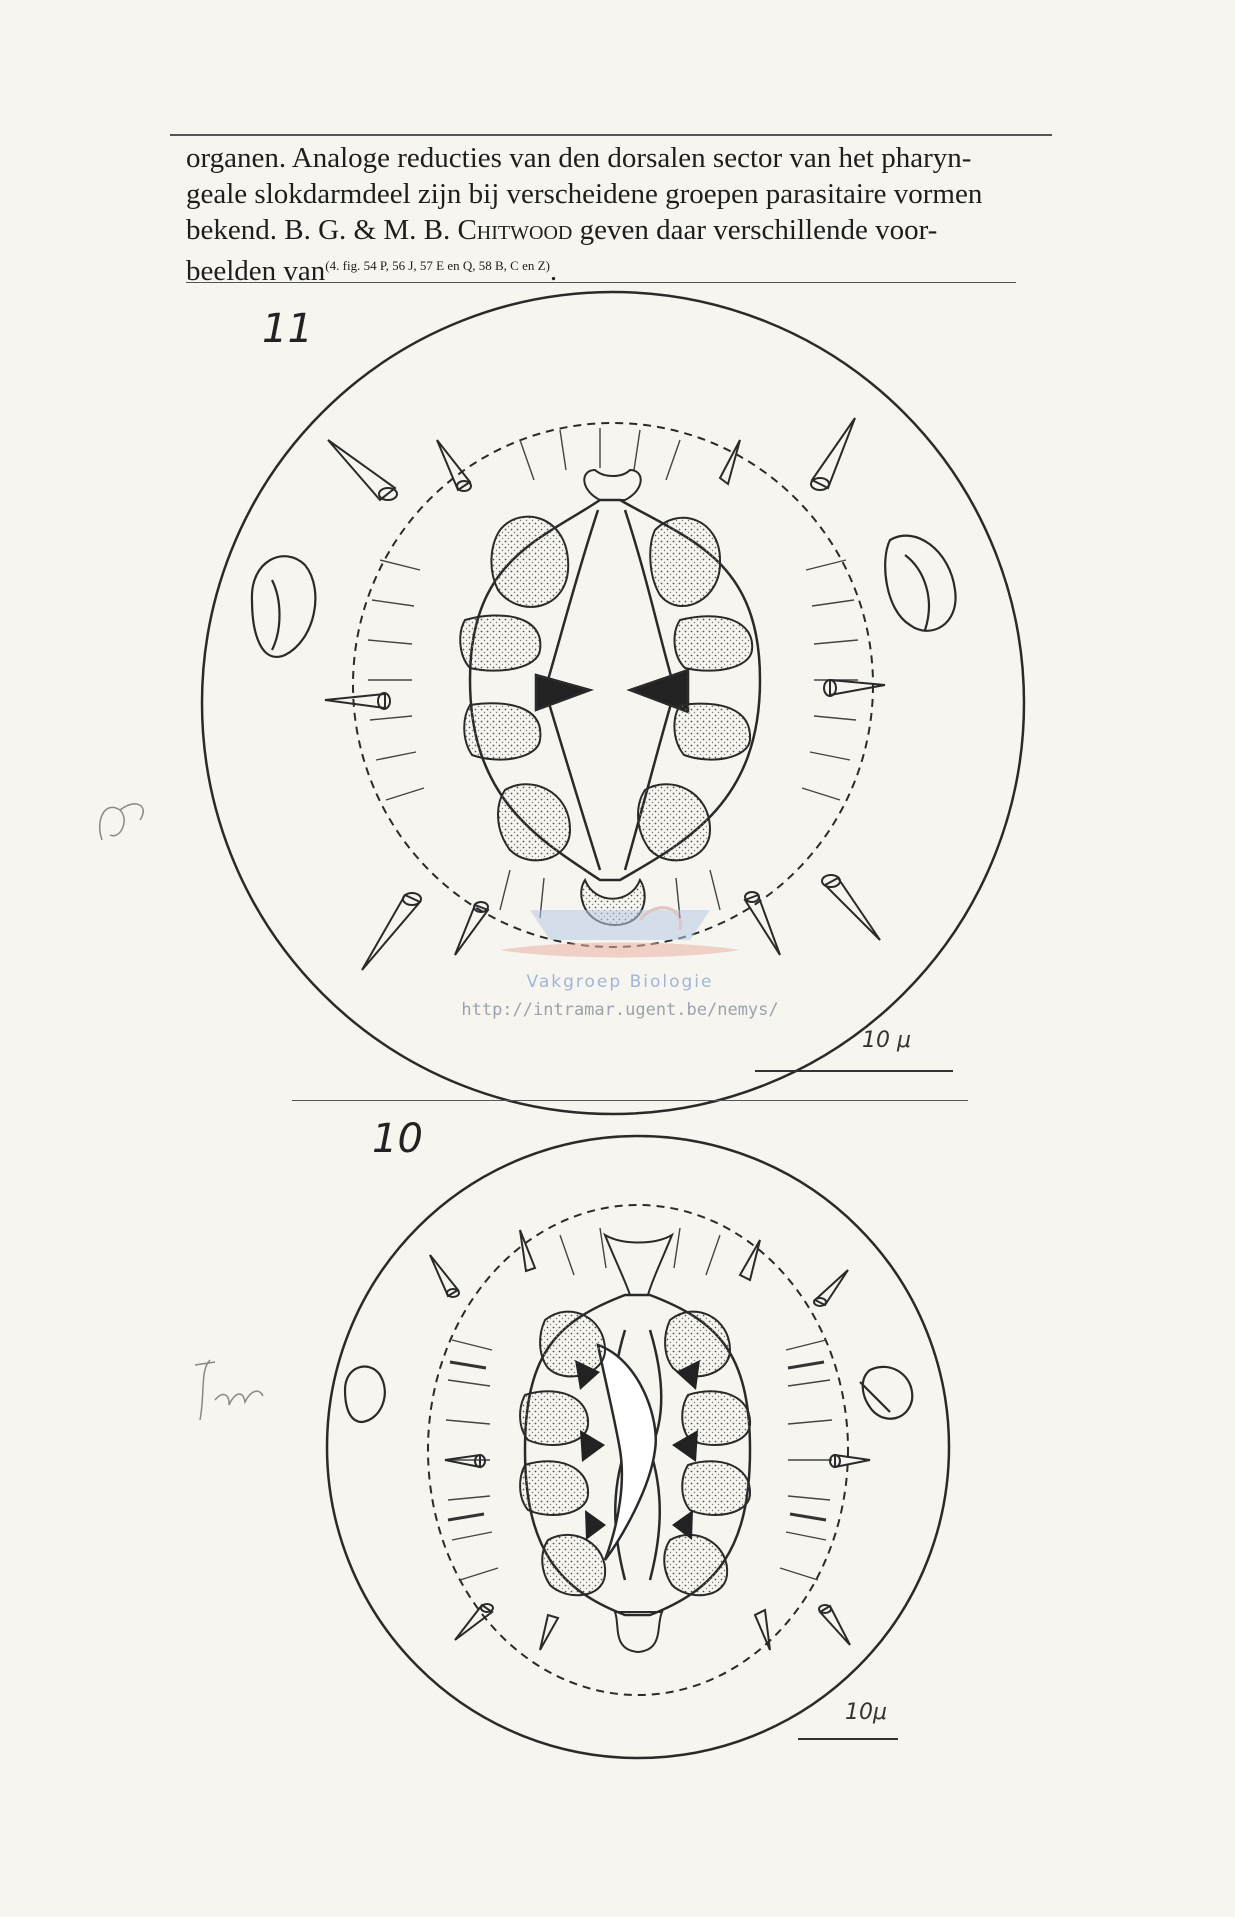 The width and height of the screenshot is (1235, 1917). I want to click on header-rule-top, so click(611, 135).